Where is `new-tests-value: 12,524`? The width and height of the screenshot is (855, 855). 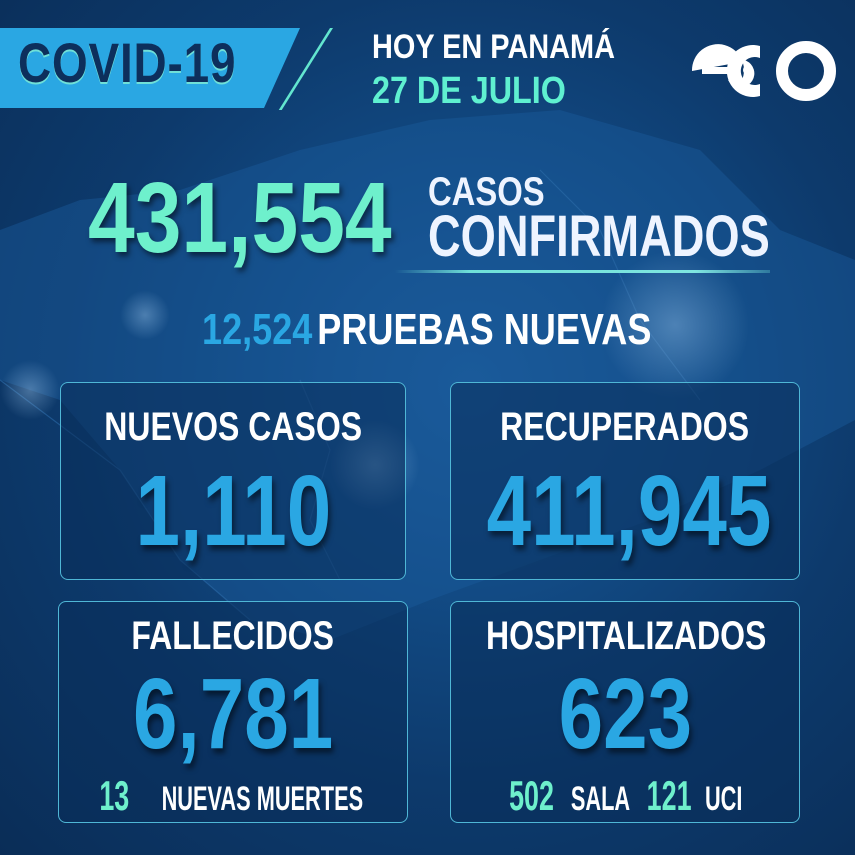 new-tests-value: 12,524 is located at coordinates (257, 329).